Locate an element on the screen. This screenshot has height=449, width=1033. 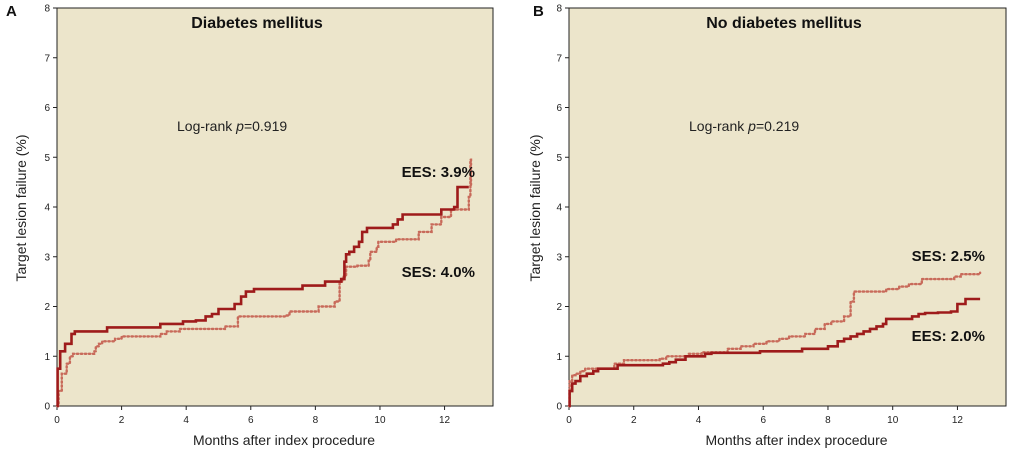
log-rank-annotation: Log-rank p=0.219 is located at coordinates (744, 126).